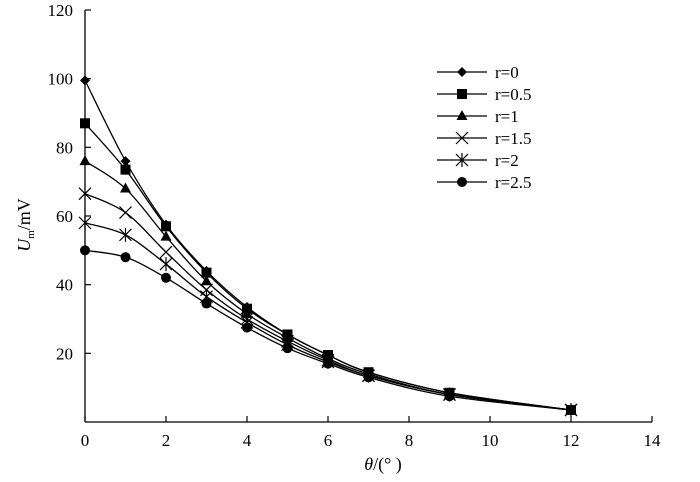  I want to click on legend-item: r=0.5, so click(484, 94).